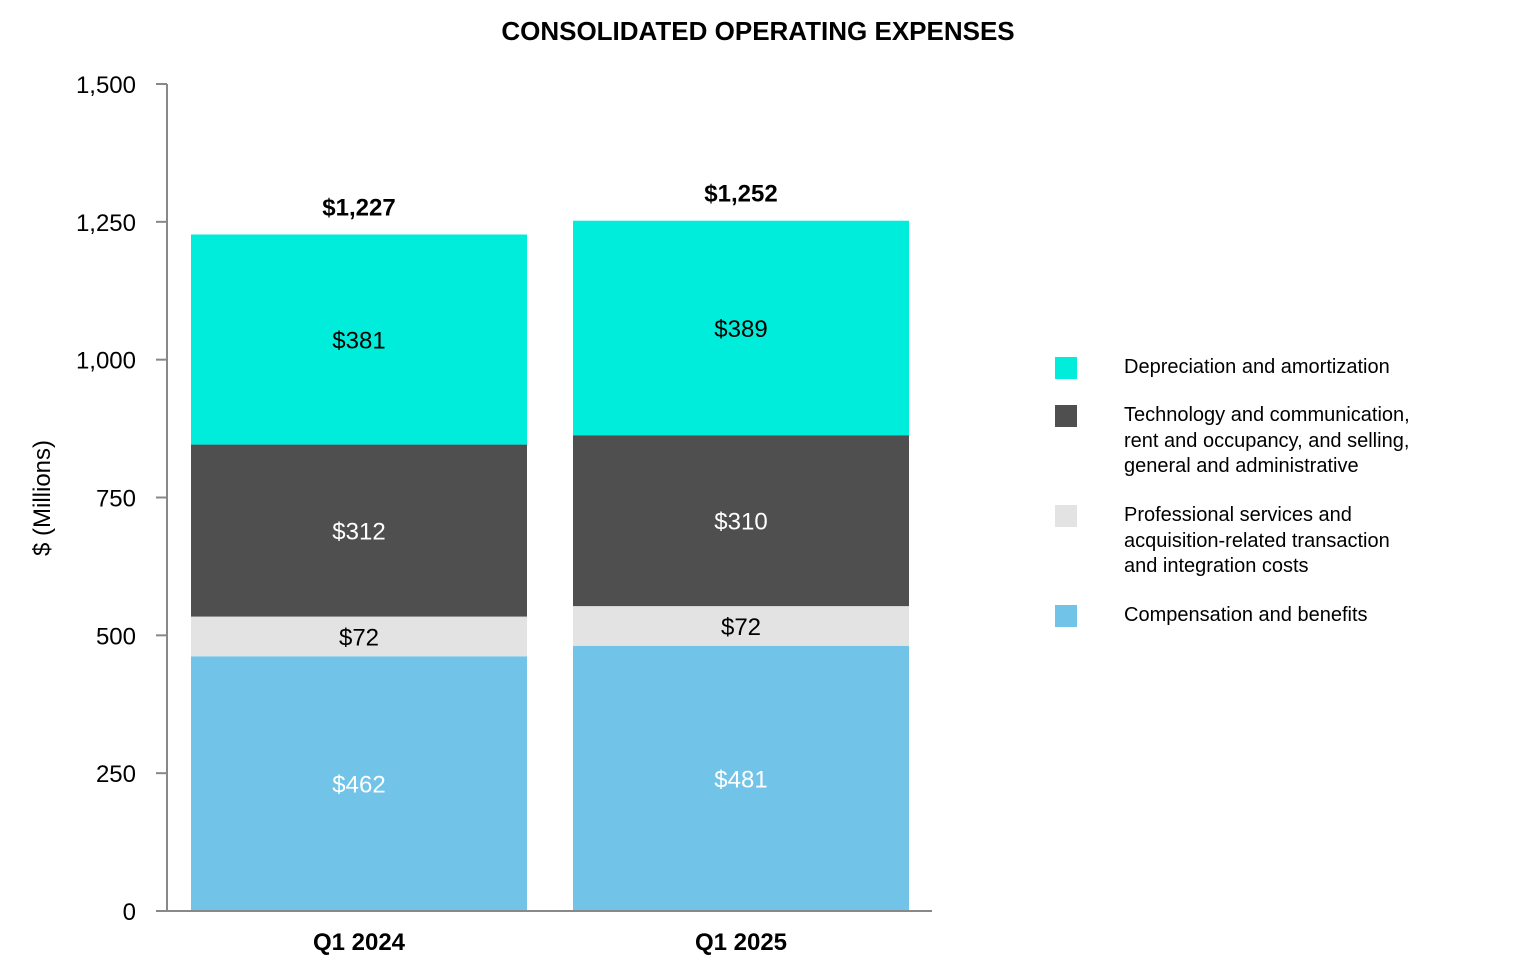 This screenshot has width=1520, height=978. I want to click on segment-value-label: $310, so click(740, 522).